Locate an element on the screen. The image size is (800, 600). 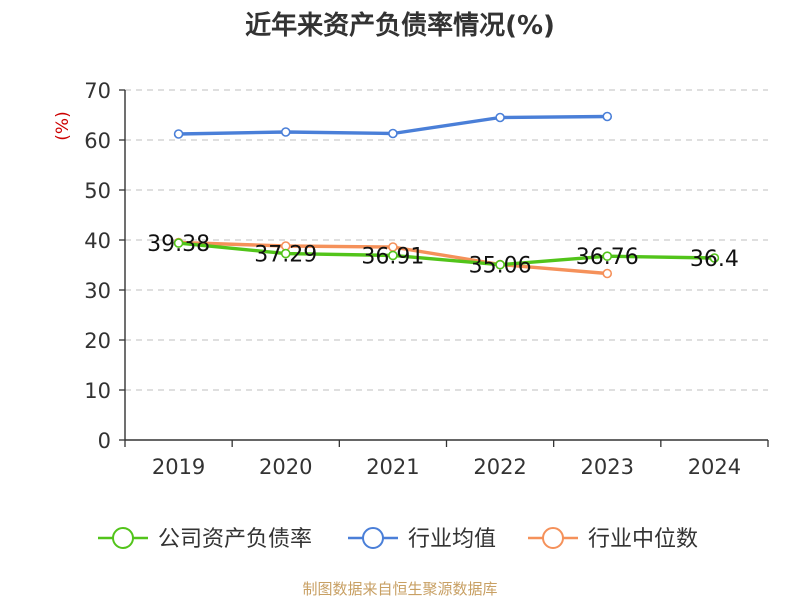
data-label: 39.38 is located at coordinates (178, 244).